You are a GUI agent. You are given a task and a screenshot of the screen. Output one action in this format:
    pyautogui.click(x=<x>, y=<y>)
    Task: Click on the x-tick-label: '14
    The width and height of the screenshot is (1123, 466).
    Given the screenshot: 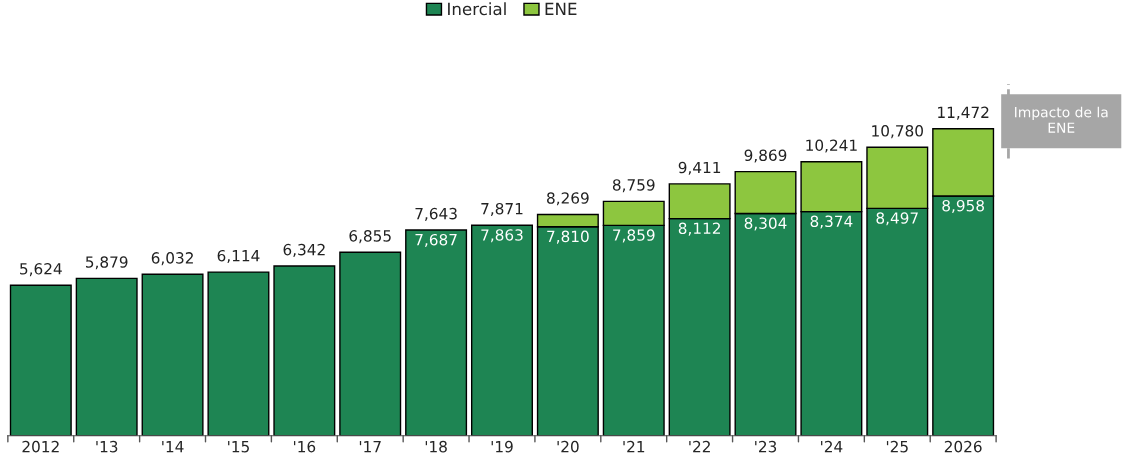 What is the action you would take?
    pyautogui.click(x=173, y=447)
    